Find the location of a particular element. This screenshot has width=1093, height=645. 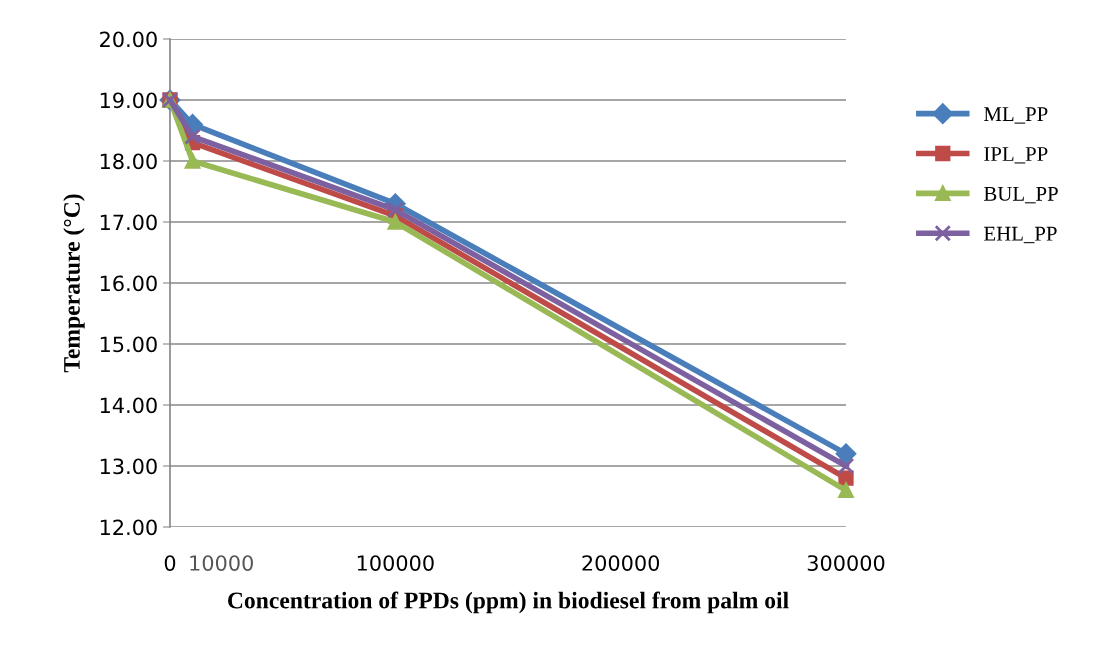

y-tick-label: 13.00 is located at coordinates (128, 466).